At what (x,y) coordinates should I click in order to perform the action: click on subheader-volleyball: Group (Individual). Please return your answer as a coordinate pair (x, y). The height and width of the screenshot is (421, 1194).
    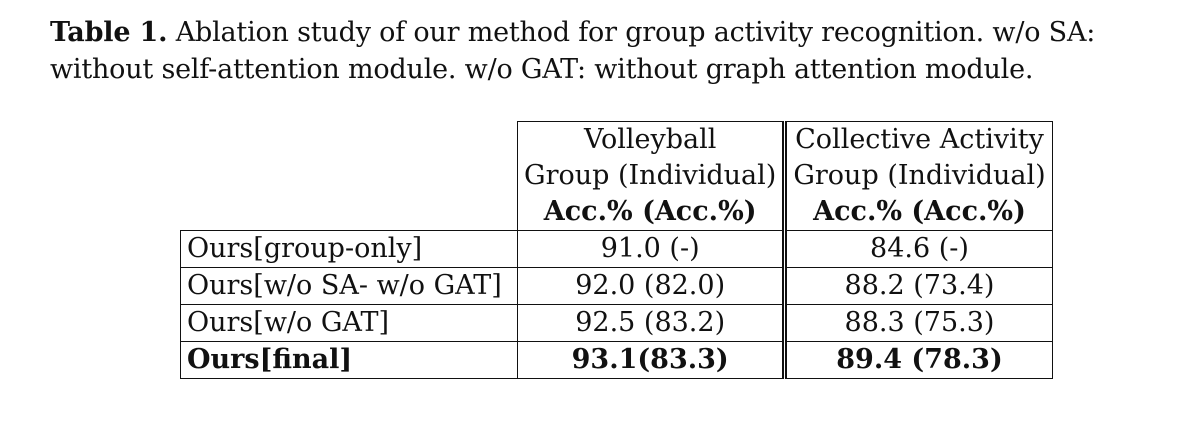
    Looking at the image, I should click on (650, 176).